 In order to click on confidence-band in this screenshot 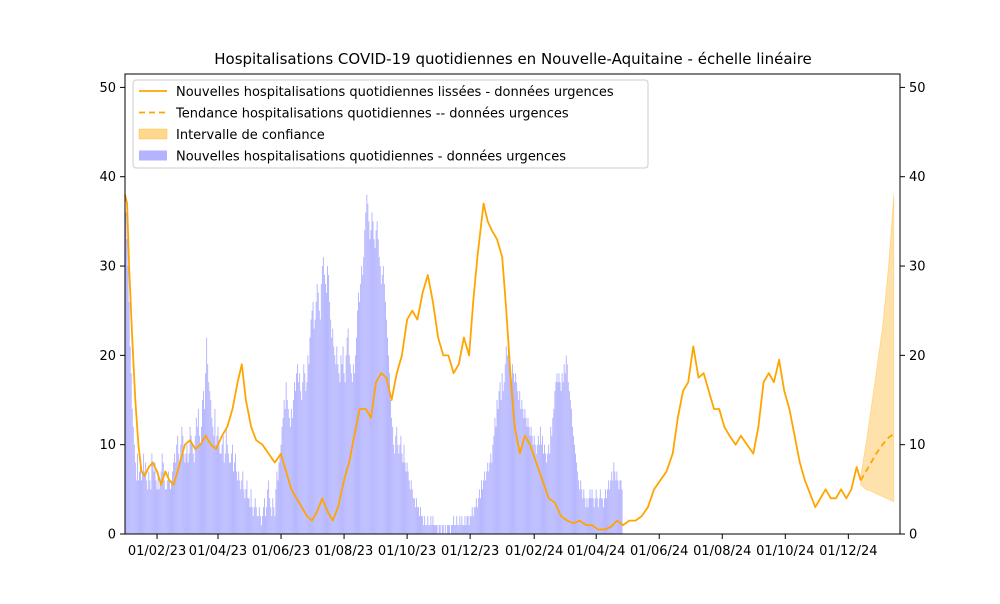, I will do `click(877, 348)`.